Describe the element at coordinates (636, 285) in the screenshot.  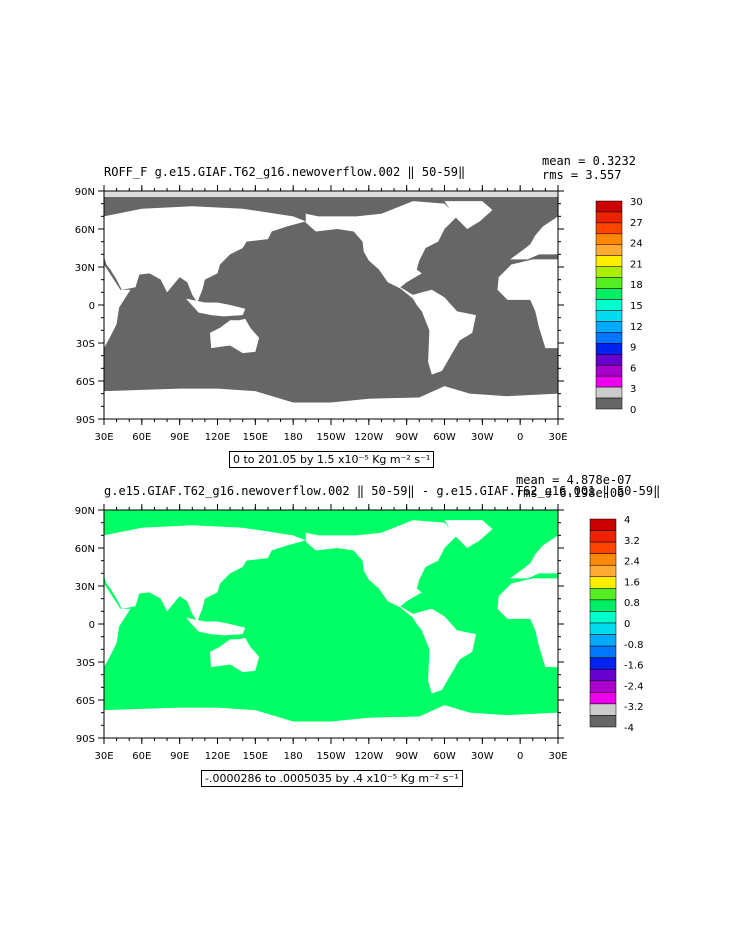
I see `colorbar-label: 18` at that location.